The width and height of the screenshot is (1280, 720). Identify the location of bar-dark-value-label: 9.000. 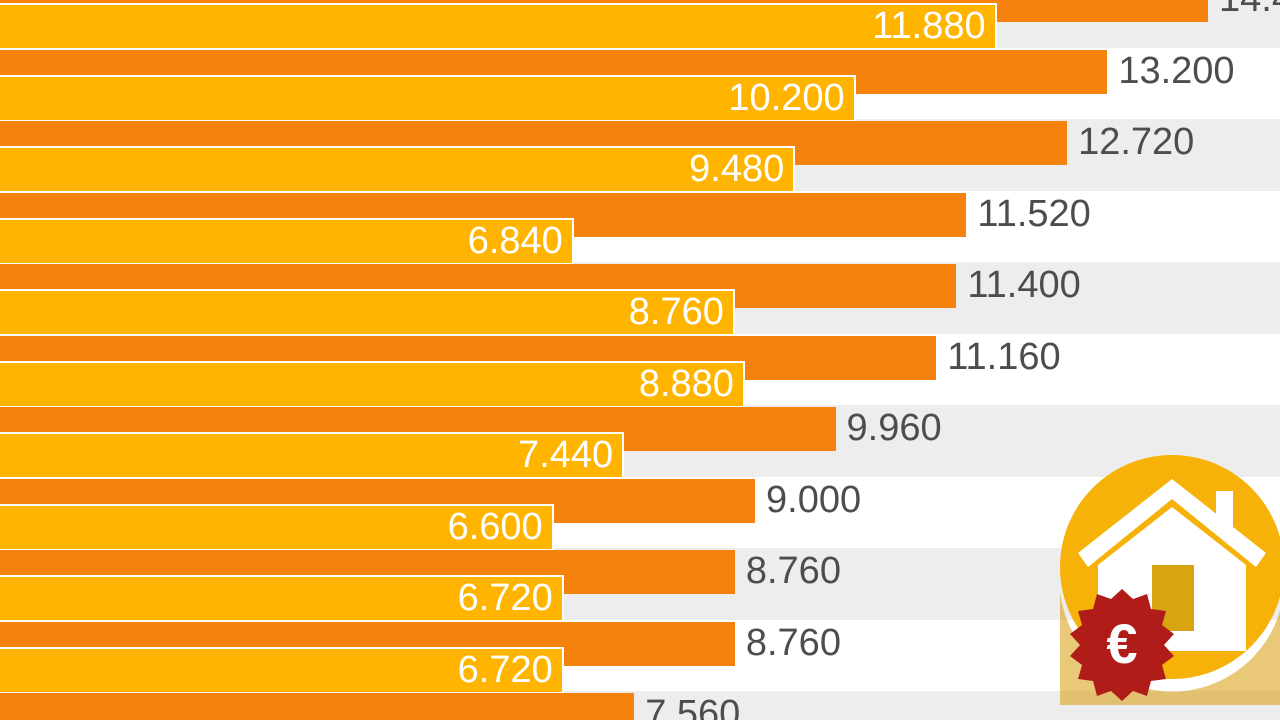
(814, 499).